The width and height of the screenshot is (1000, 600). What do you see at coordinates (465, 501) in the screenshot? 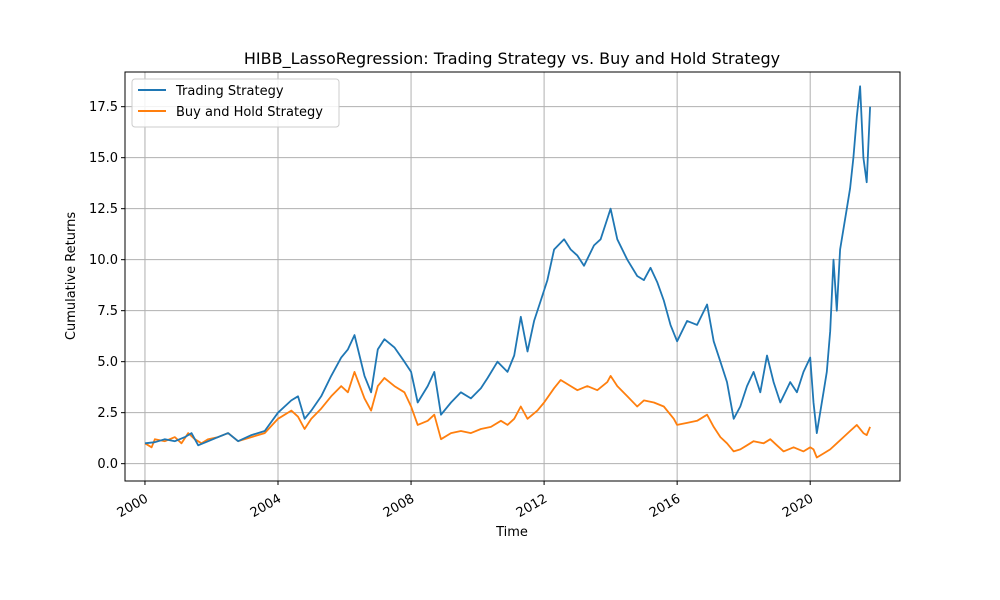
I see `x-axis: 2000 2004 2008 2012 2016 2020` at bounding box center [465, 501].